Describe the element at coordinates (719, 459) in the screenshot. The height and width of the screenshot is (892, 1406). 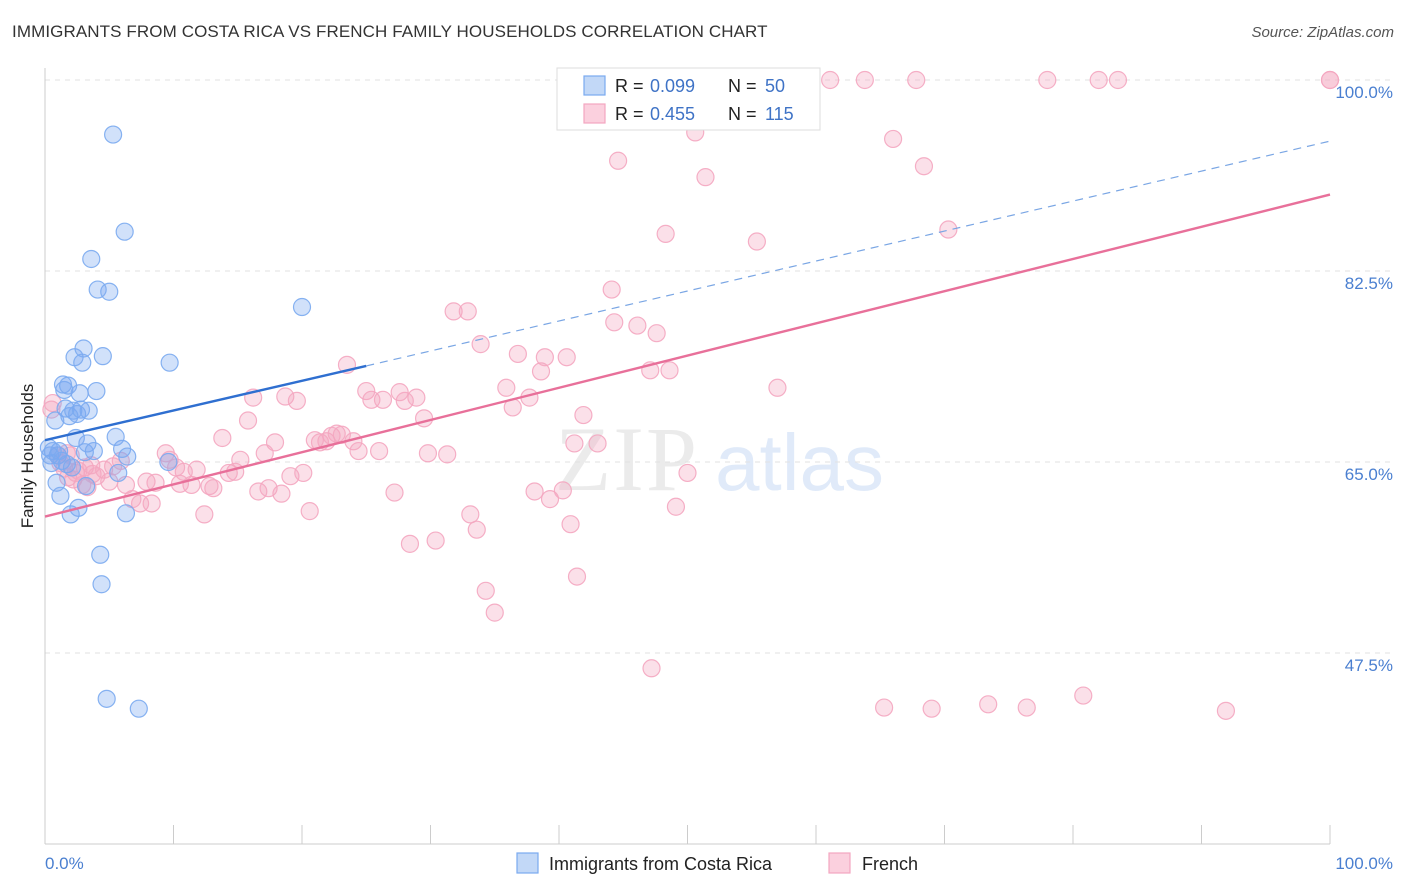
I see `watermark: ZIP atlas` at that location.